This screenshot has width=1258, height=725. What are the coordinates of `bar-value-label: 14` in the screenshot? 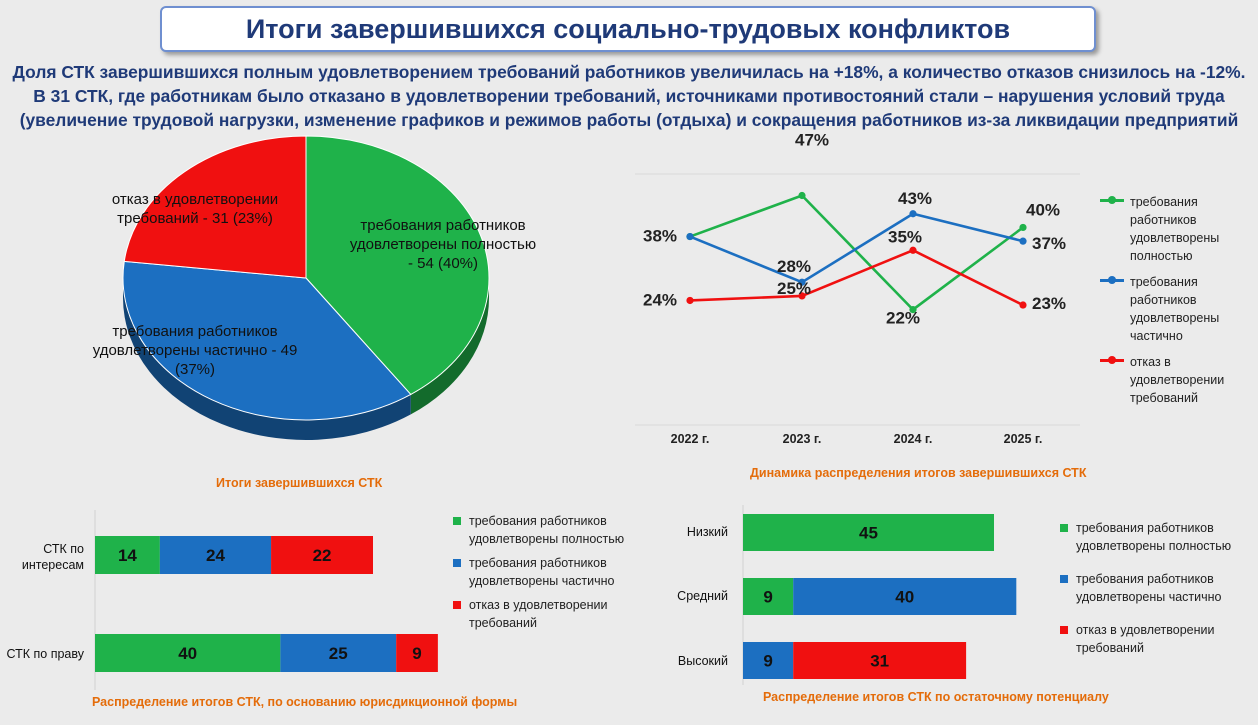 It's located at (127, 555).